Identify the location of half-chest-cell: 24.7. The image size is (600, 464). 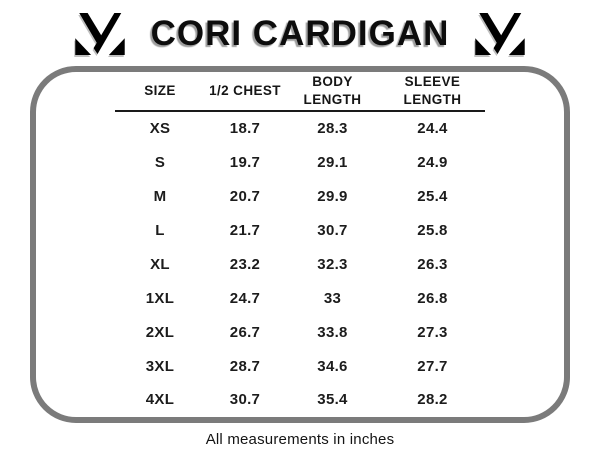
(245, 298).